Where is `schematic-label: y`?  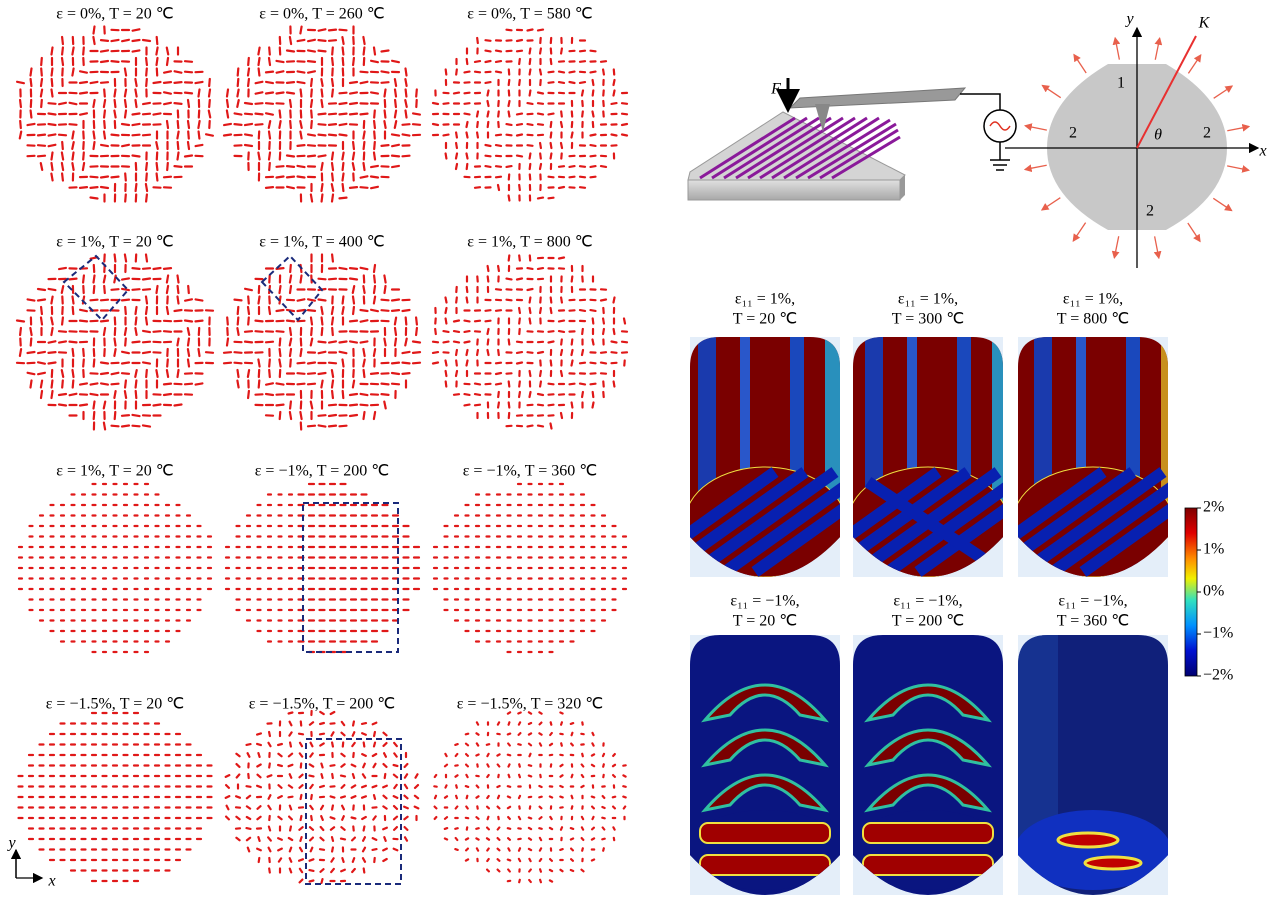 schematic-label: y is located at coordinates (1129, 19).